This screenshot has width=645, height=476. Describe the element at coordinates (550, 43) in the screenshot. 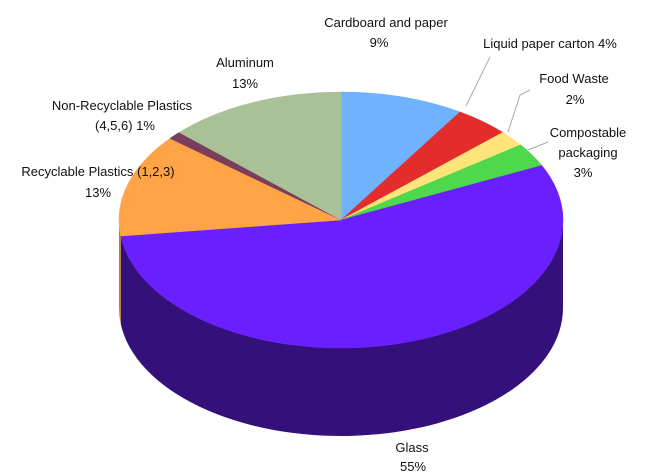

I see `label-liquid-carton: Liquid paper carton 4%` at that location.